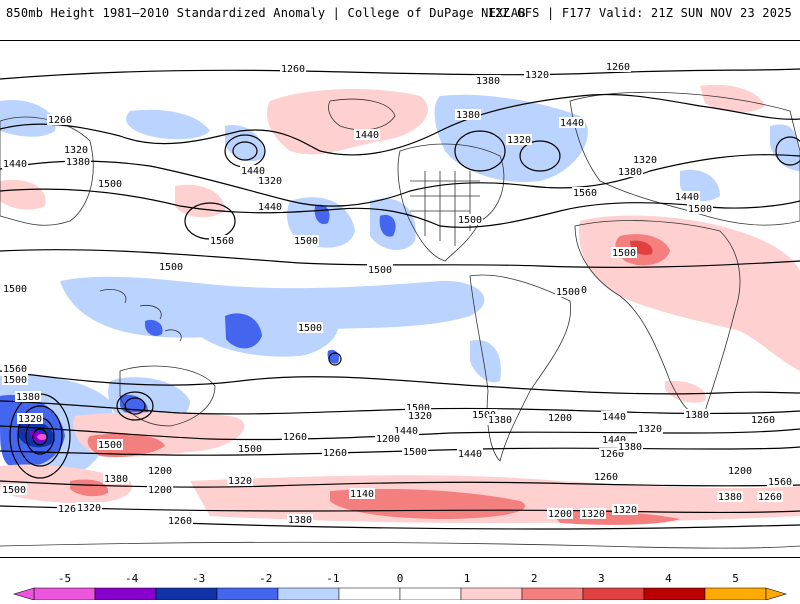 Image resolution: width=800 pixels, height=604 pixels. I want to click on greenland-coast, so click(362, 114).